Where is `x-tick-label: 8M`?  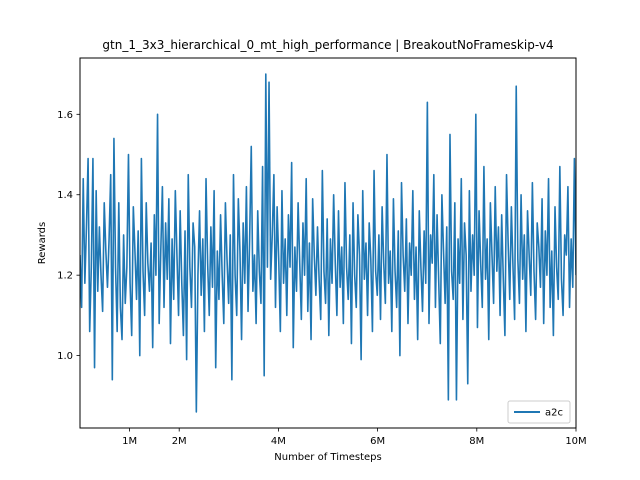 x-tick-label: 8M is located at coordinates (476, 441).